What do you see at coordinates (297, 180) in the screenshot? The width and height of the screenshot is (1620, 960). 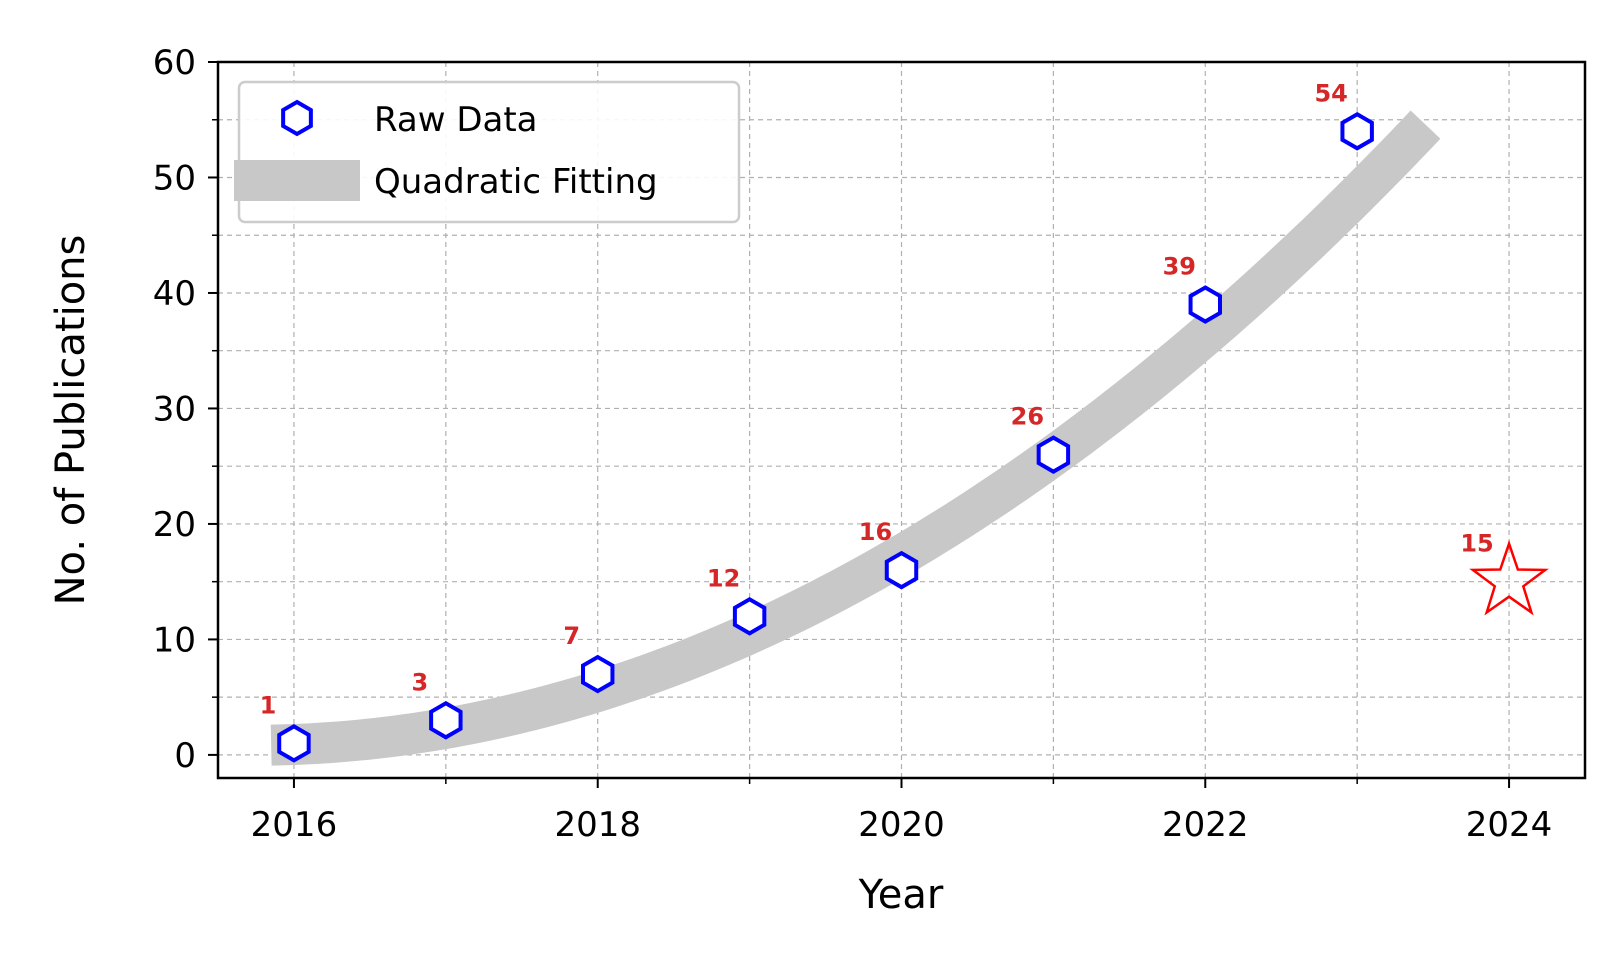 I see `legend-quadratic-fitting-swatch` at bounding box center [297, 180].